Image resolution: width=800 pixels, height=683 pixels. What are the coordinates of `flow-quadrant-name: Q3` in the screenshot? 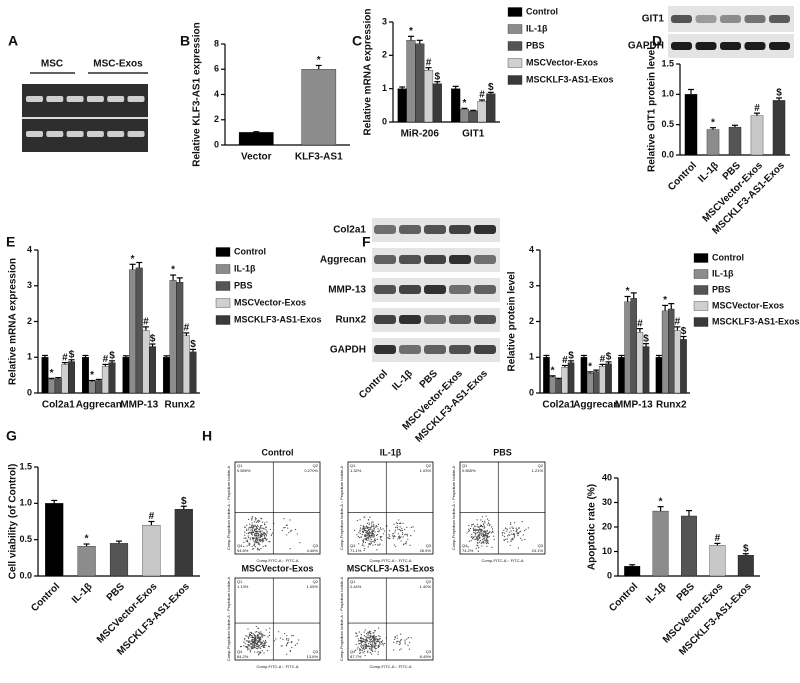 It's located at (541, 545).